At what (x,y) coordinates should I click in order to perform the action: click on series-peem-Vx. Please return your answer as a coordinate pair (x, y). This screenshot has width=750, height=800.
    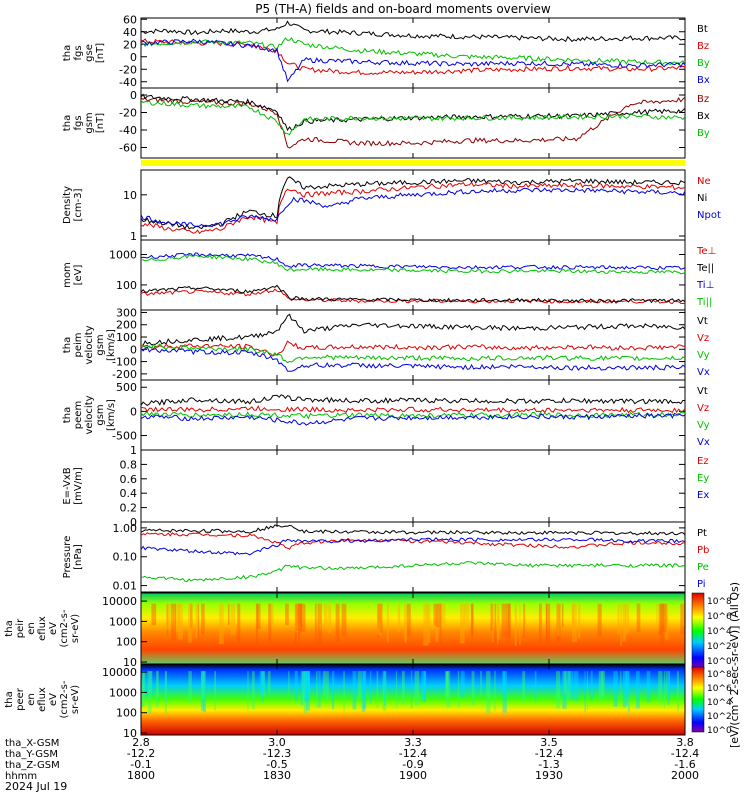
    Looking at the image, I should click on (413, 419).